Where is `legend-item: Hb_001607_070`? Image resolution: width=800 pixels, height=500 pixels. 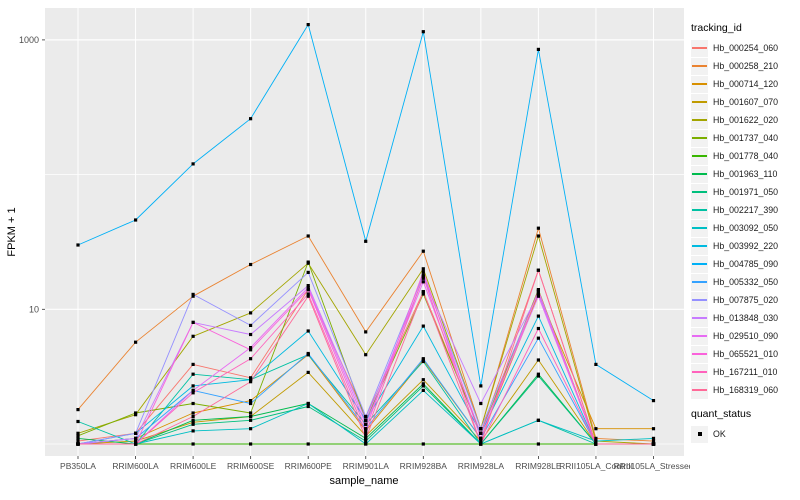 legend-item: Hb_001607_070 is located at coordinates (745, 102).